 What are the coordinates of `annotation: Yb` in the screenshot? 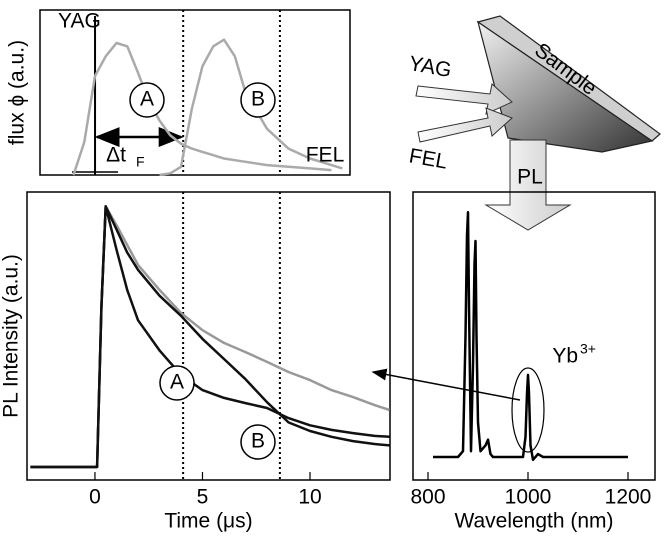 It's located at (565, 356).